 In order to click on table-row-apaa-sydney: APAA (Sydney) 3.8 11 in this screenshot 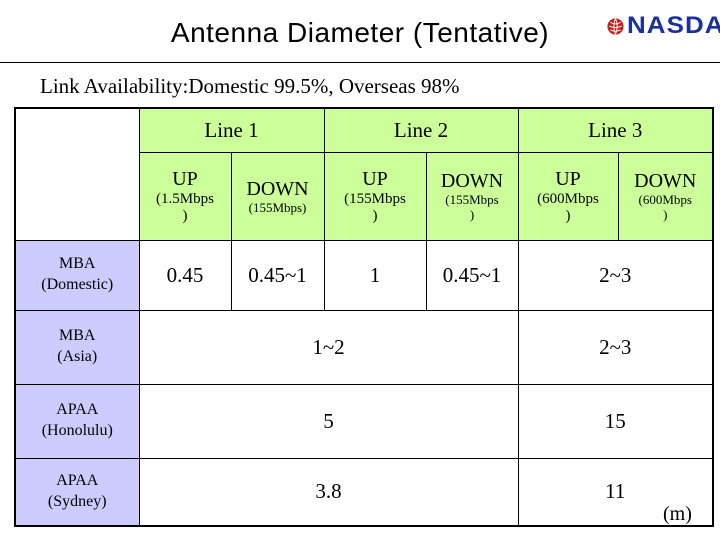, I will do `click(364, 492)`.